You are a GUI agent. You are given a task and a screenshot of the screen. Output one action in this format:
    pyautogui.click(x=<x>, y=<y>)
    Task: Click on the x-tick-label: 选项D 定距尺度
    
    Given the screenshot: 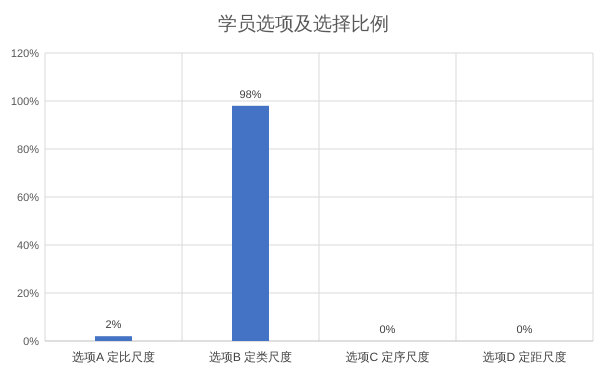 What is the action you would take?
    pyautogui.click(x=524, y=357)
    